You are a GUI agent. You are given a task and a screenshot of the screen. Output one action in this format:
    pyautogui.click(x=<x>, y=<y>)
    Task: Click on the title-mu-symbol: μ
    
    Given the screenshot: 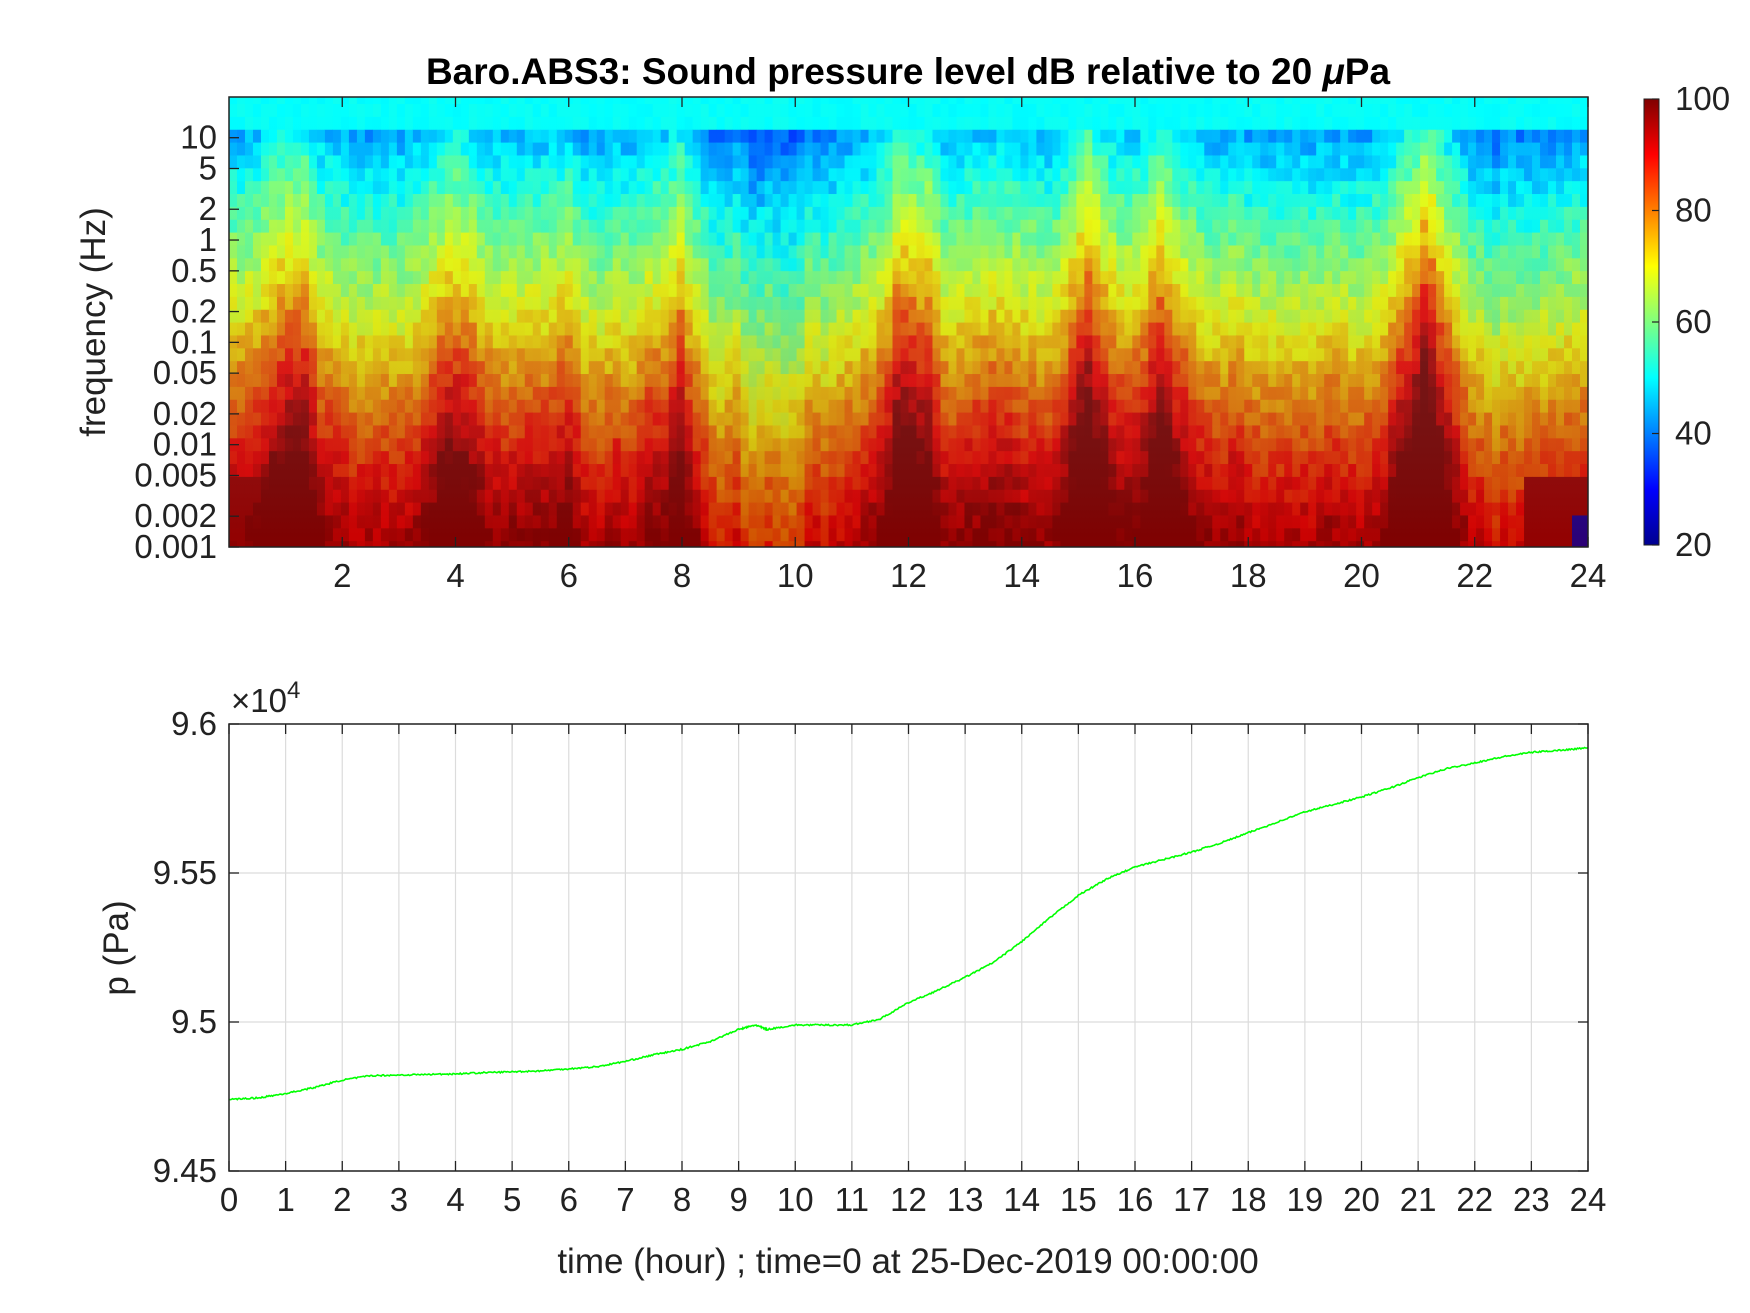 What is the action you would take?
    pyautogui.click(x=1332, y=71)
    